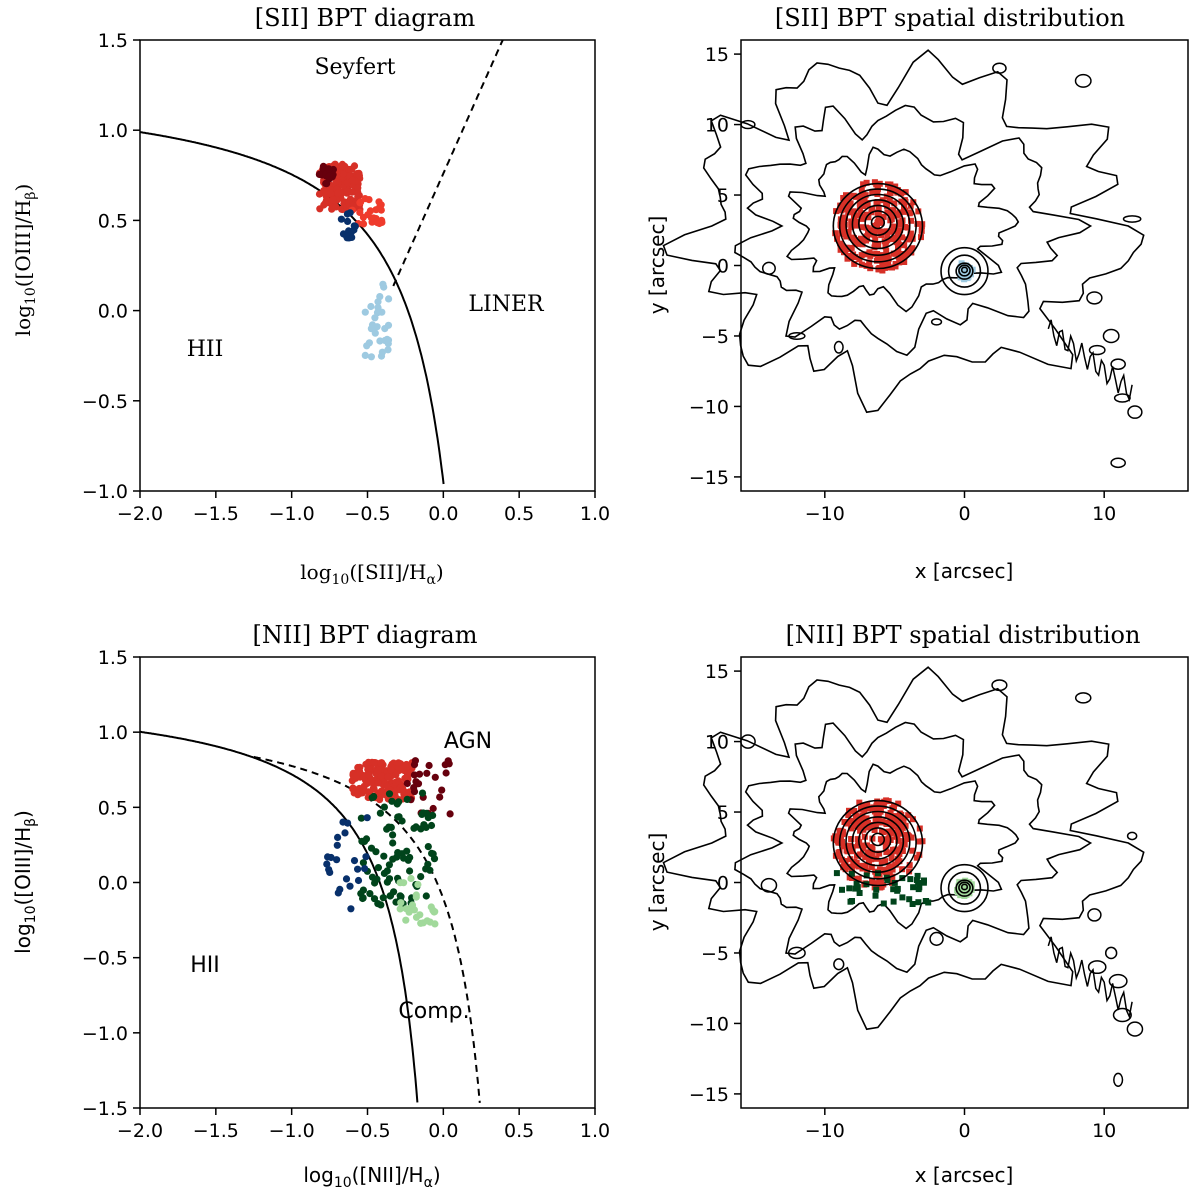 The image size is (1200, 1194). What do you see at coordinates (113, 733) in the screenshot?
I see `y-tick-label: 1.0` at bounding box center [113, 733].